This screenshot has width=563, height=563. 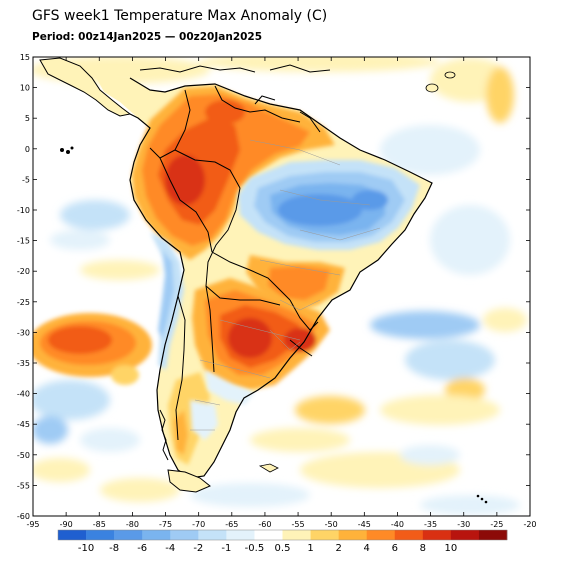 I want to click on lat-tick-label: 10, so click(x=25, y=88).